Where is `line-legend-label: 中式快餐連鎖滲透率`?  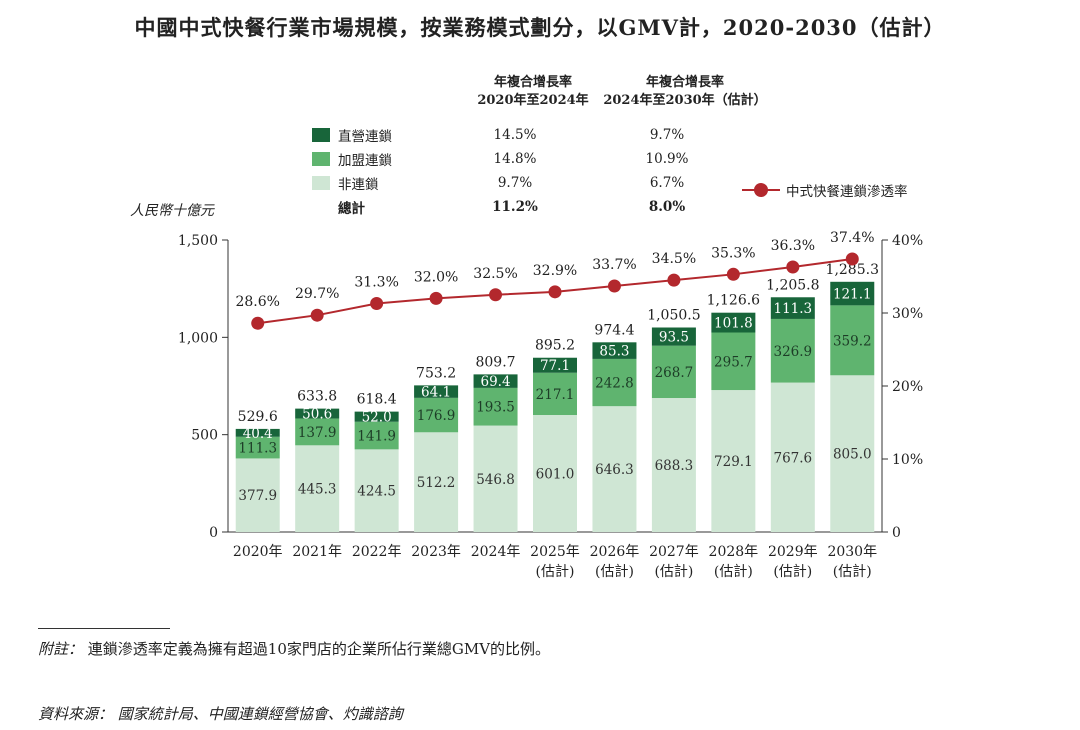 line-legend-label: 中式快餐連鎖滲透率 is located at coordinates (847, 192).